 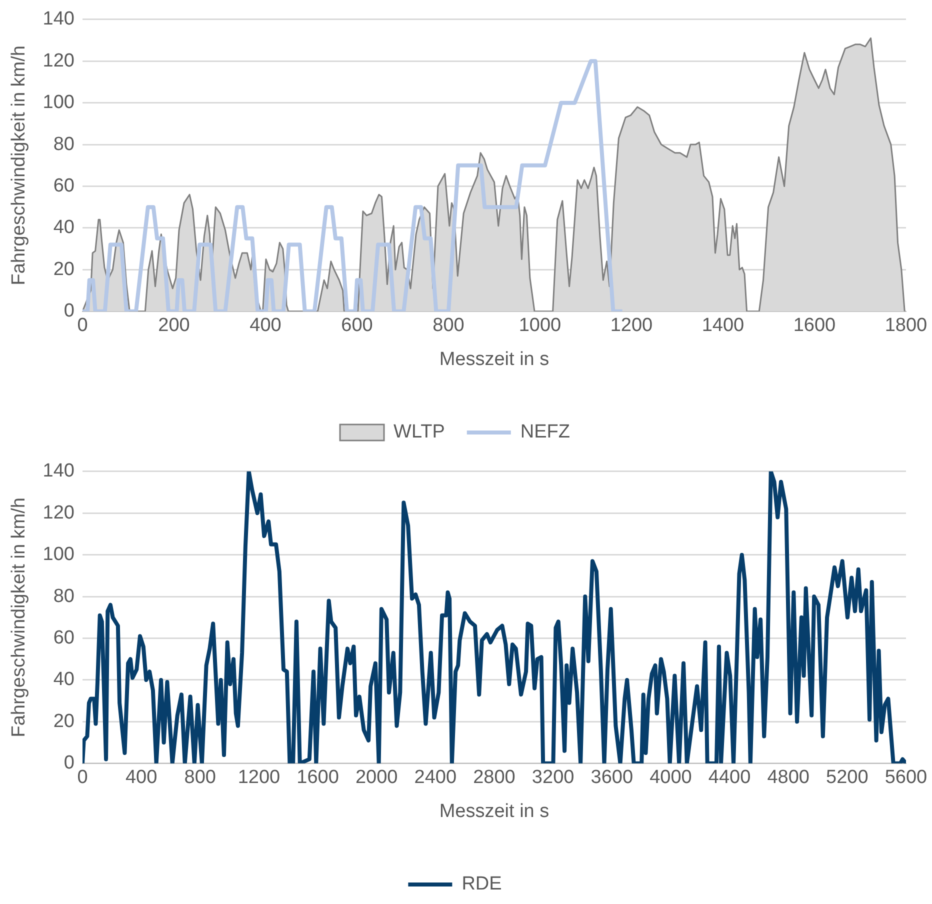 I want to click on x-tick-label: 3200, so click(x=553, y=777).